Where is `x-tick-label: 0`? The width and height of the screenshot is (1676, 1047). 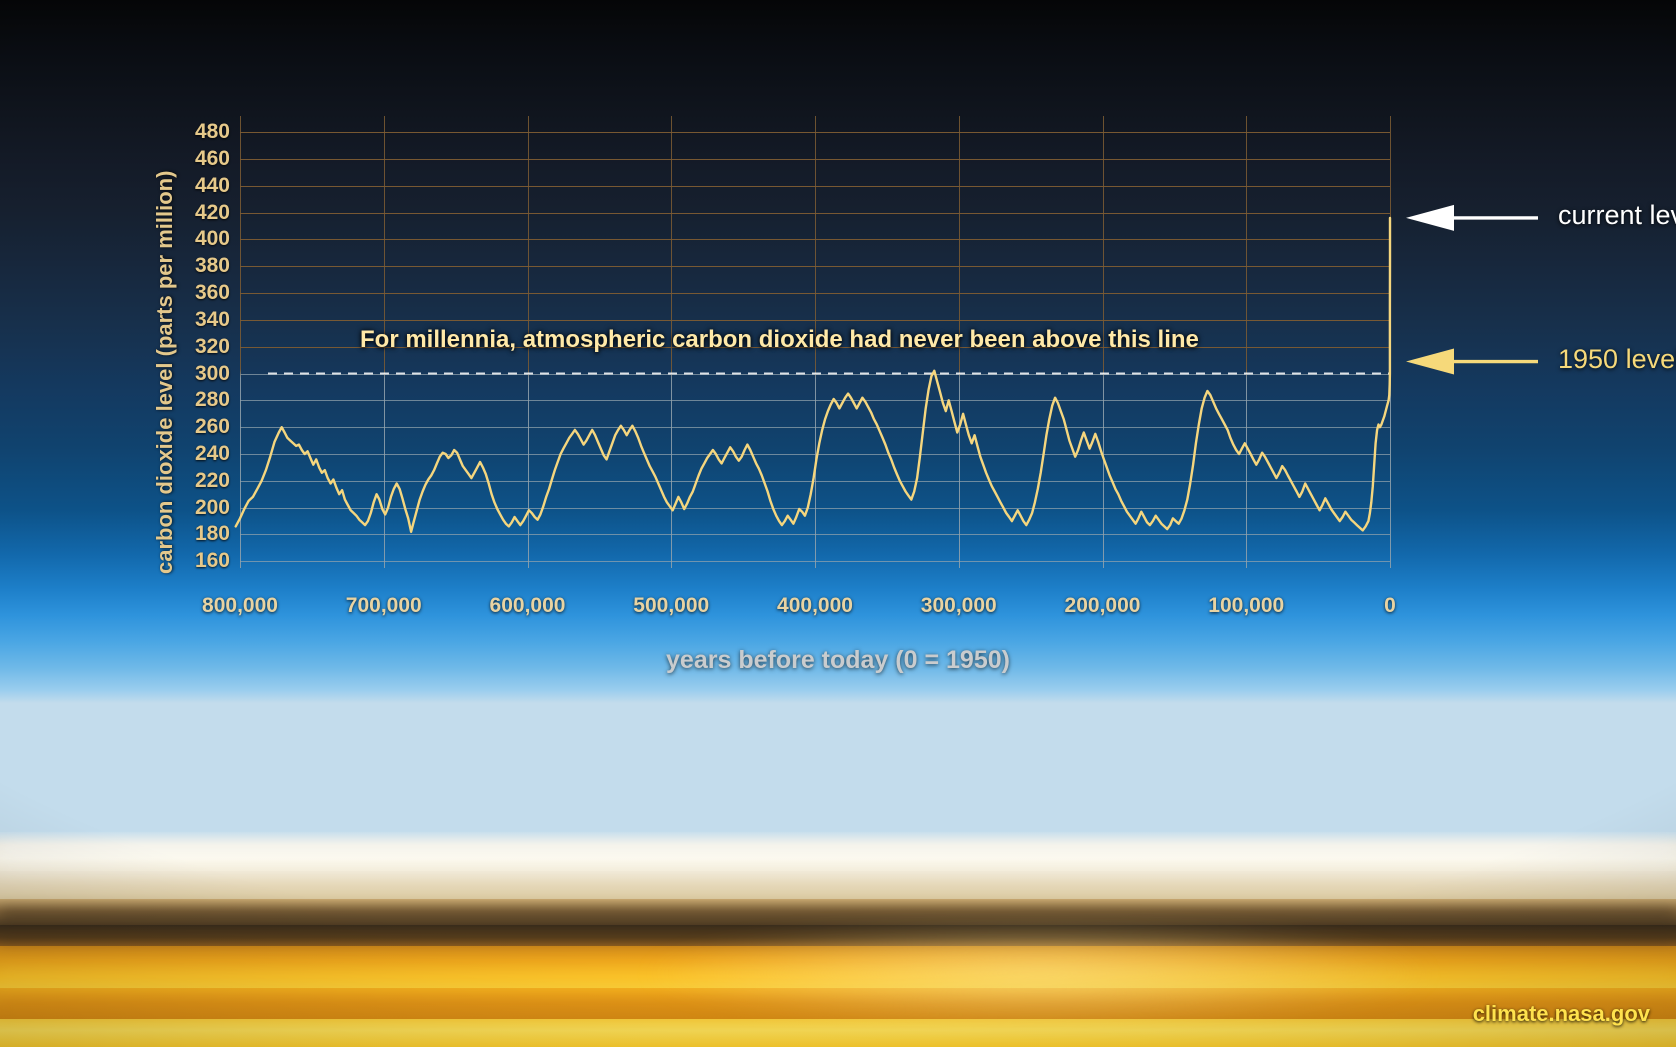
x-tick-label: 0 is located at coordinates (1390, 605).